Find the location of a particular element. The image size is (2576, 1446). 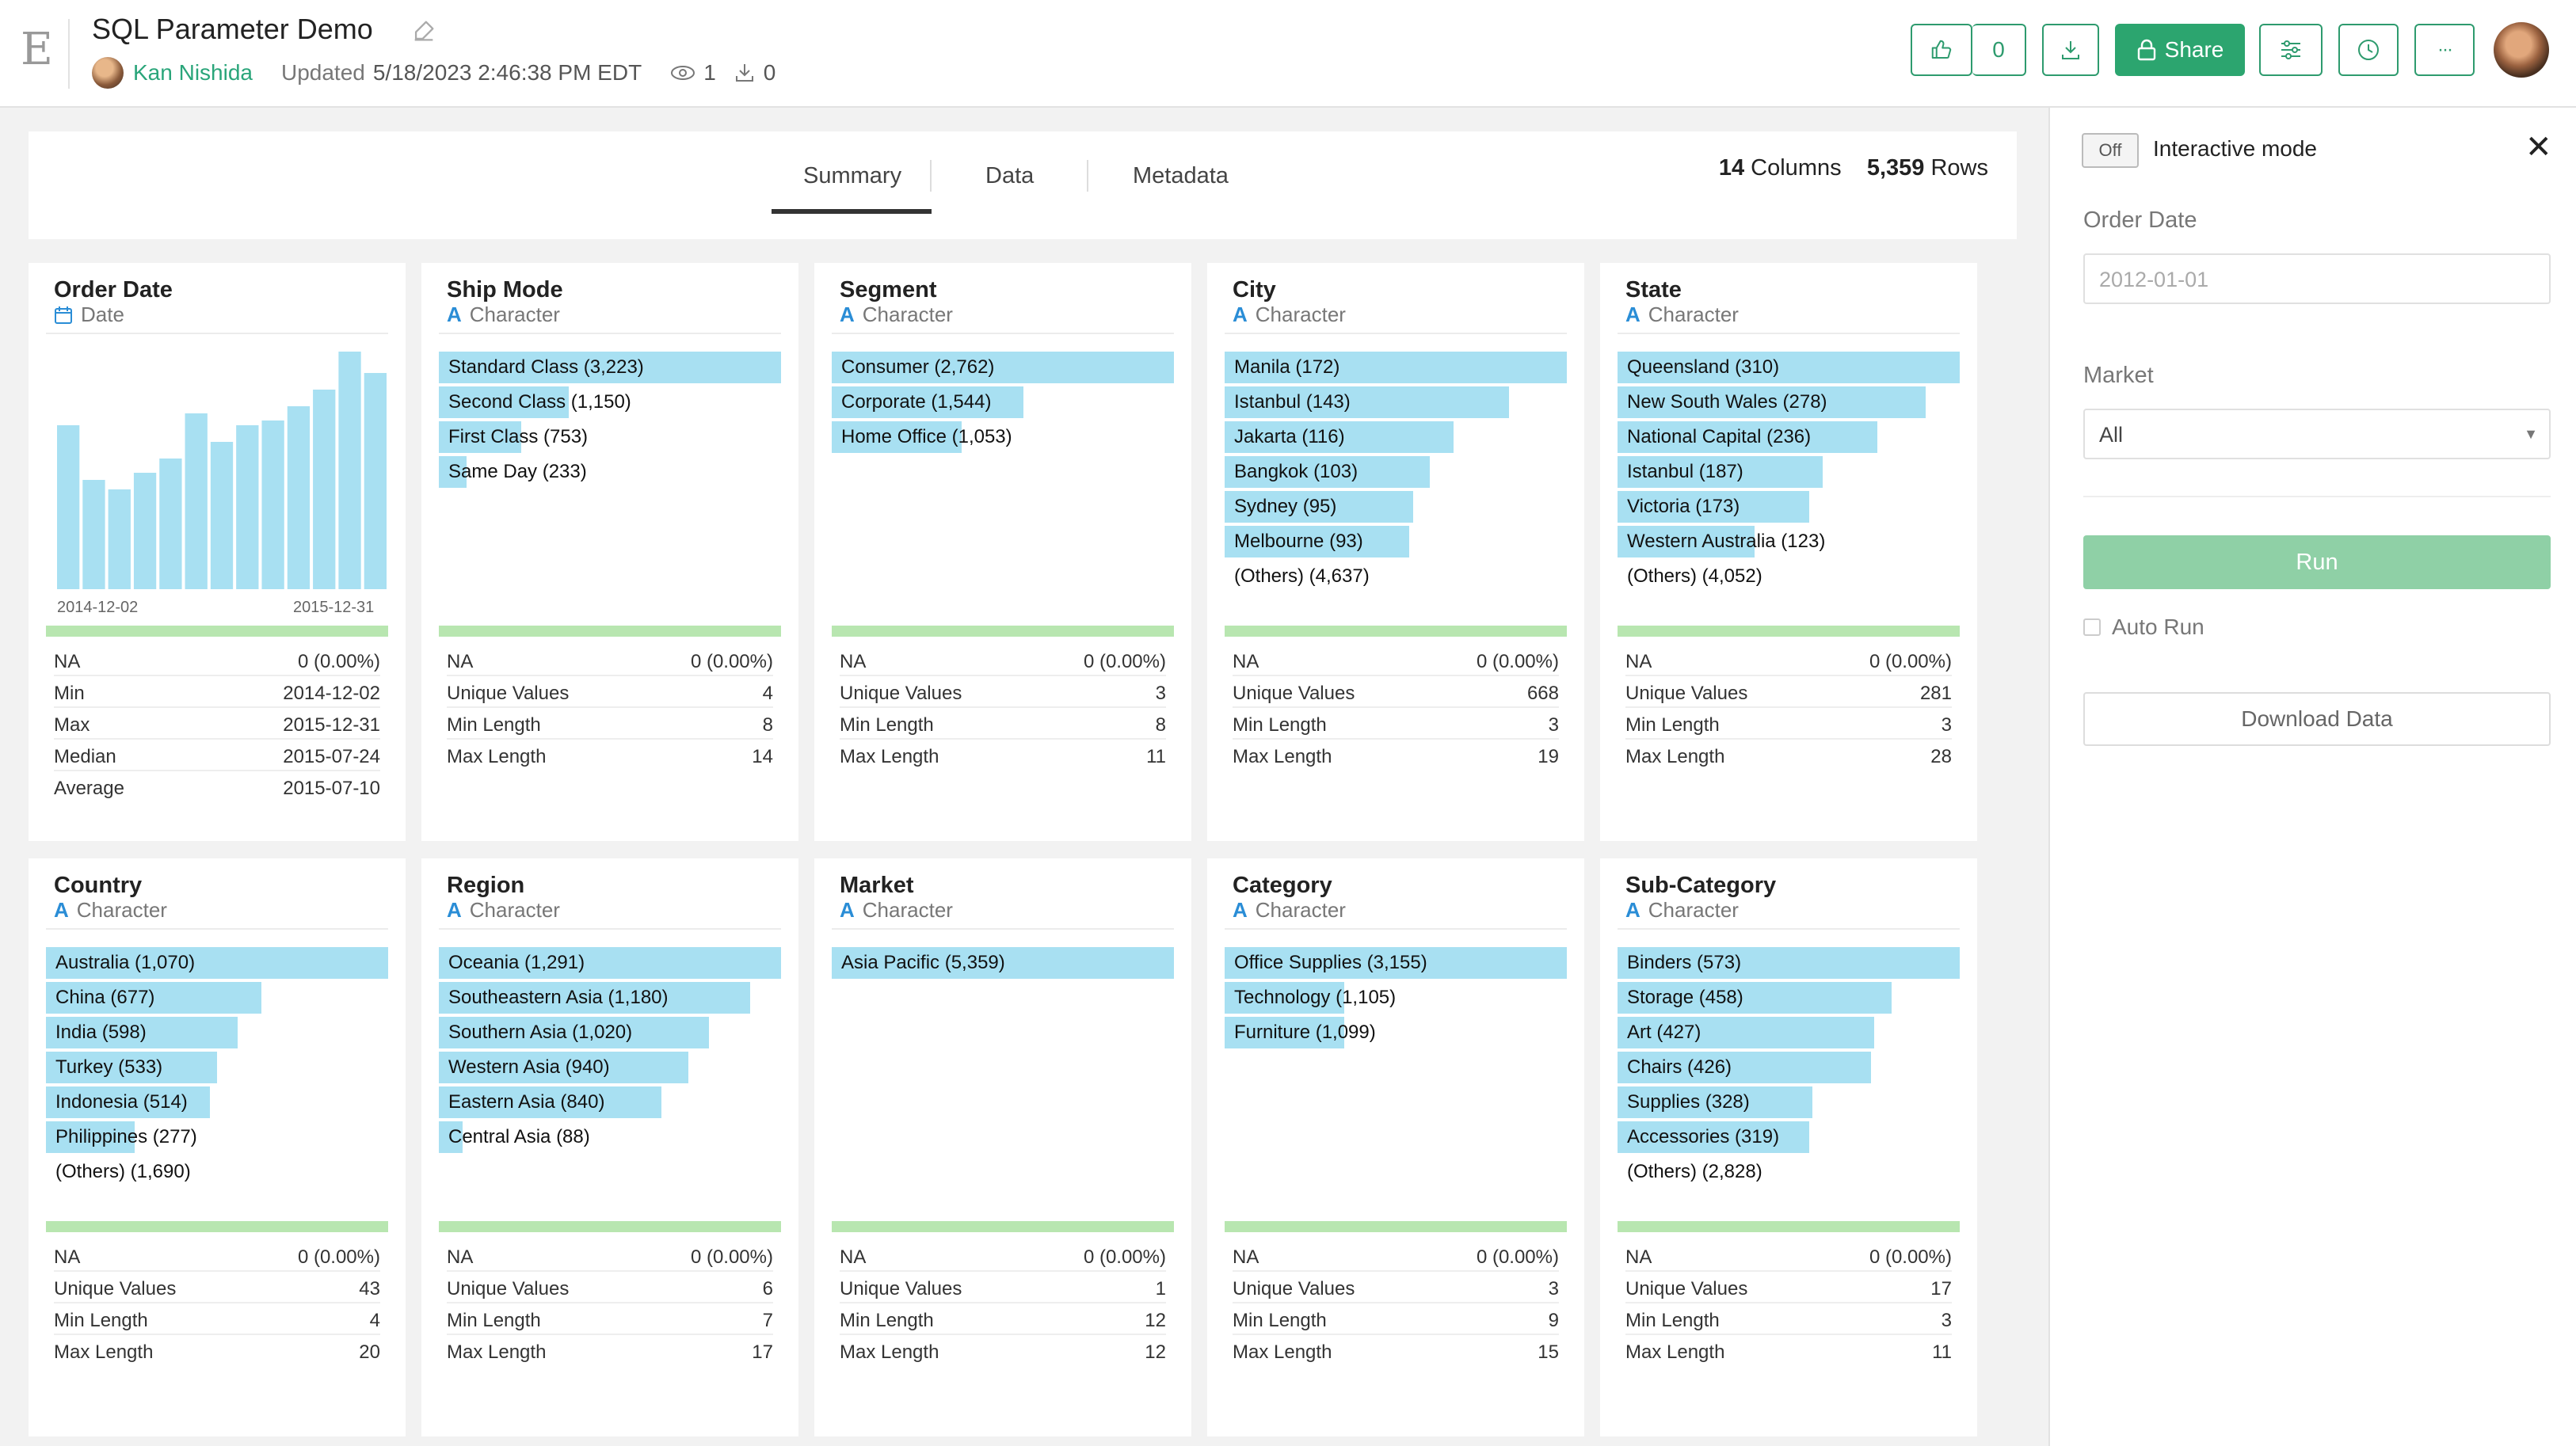

app-logo: E is located at coordinates (37, 49).